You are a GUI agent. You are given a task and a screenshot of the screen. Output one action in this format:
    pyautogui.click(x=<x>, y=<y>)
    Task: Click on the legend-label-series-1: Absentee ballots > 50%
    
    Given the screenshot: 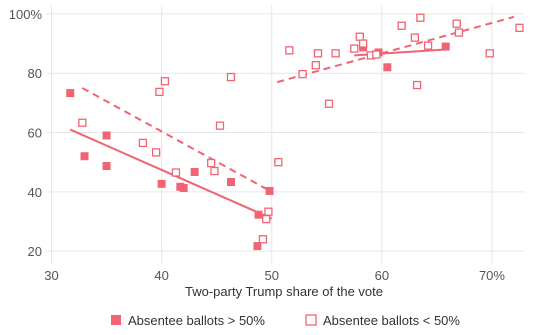 What is the action you would take?
    pyautogui.click(x=196, y=320)
    